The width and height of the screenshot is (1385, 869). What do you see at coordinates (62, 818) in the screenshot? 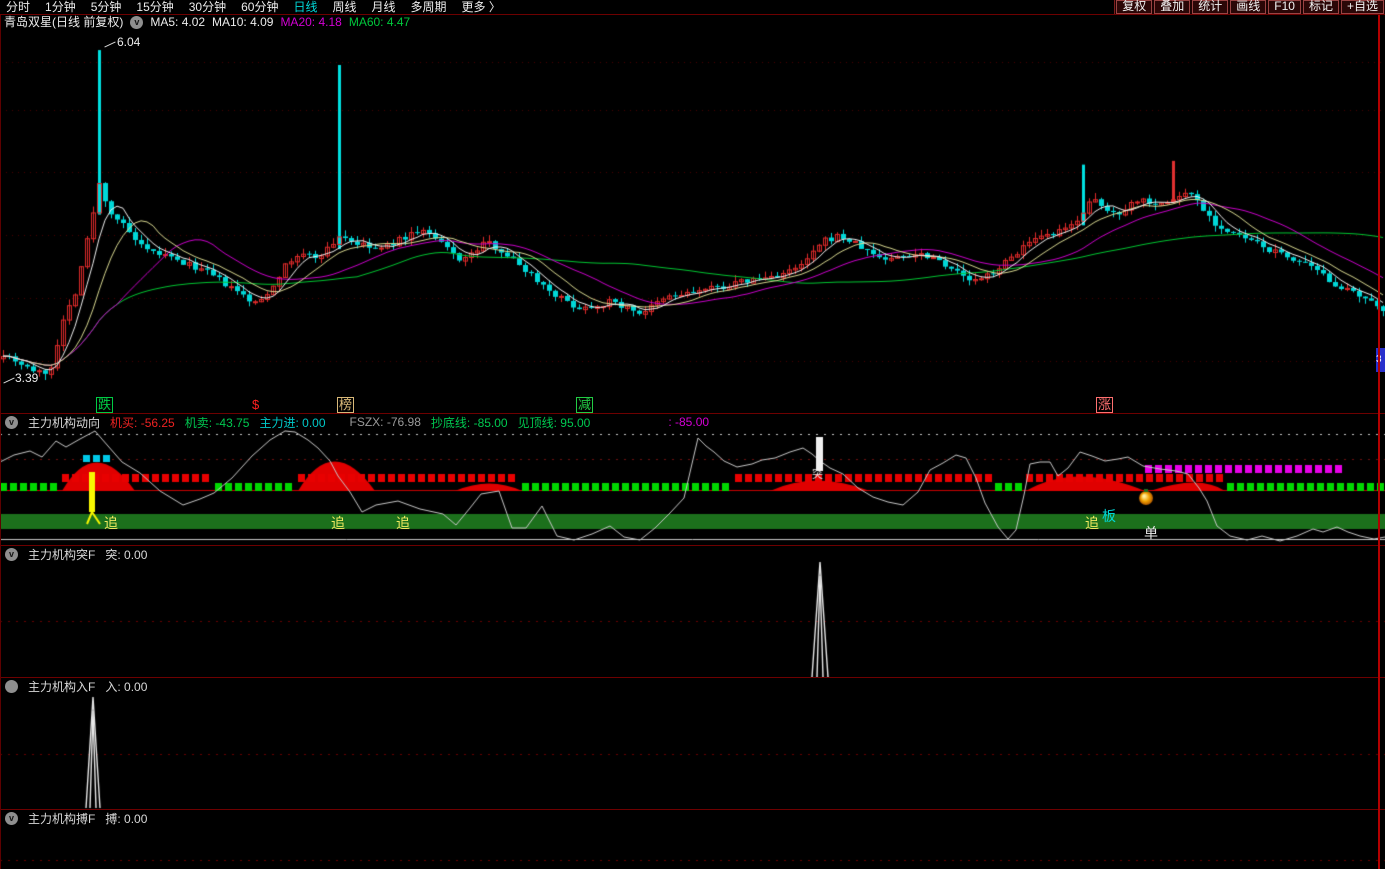
I see `panel4-title: 主力机构搏F` at bounding box center [62, 818].